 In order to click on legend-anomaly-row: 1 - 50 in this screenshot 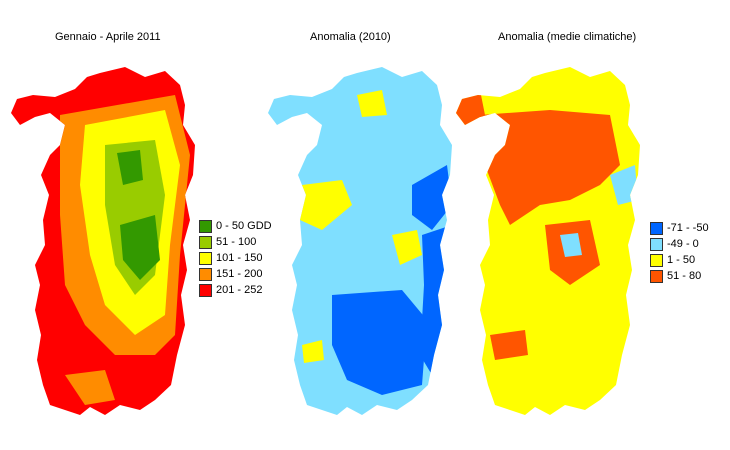, I will do `click(679, 260)`.